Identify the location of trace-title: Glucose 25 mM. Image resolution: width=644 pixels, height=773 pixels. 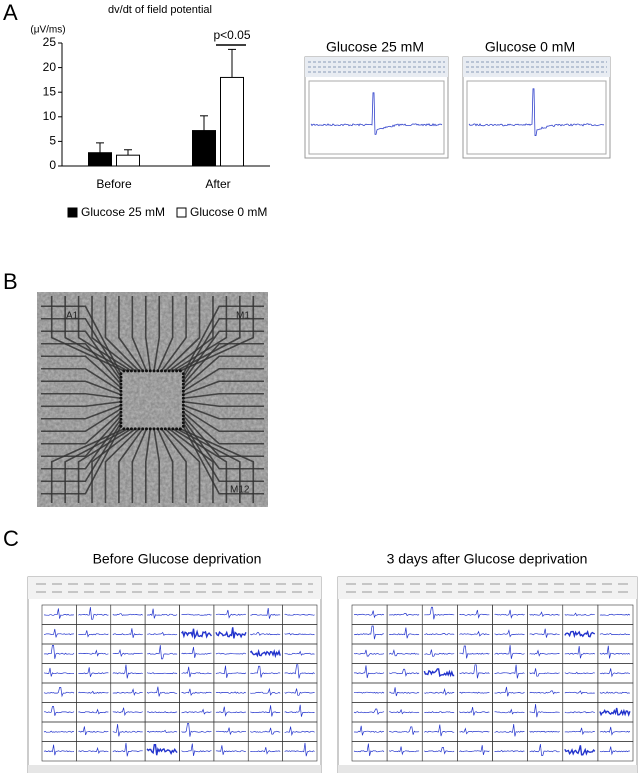
(375, 47).